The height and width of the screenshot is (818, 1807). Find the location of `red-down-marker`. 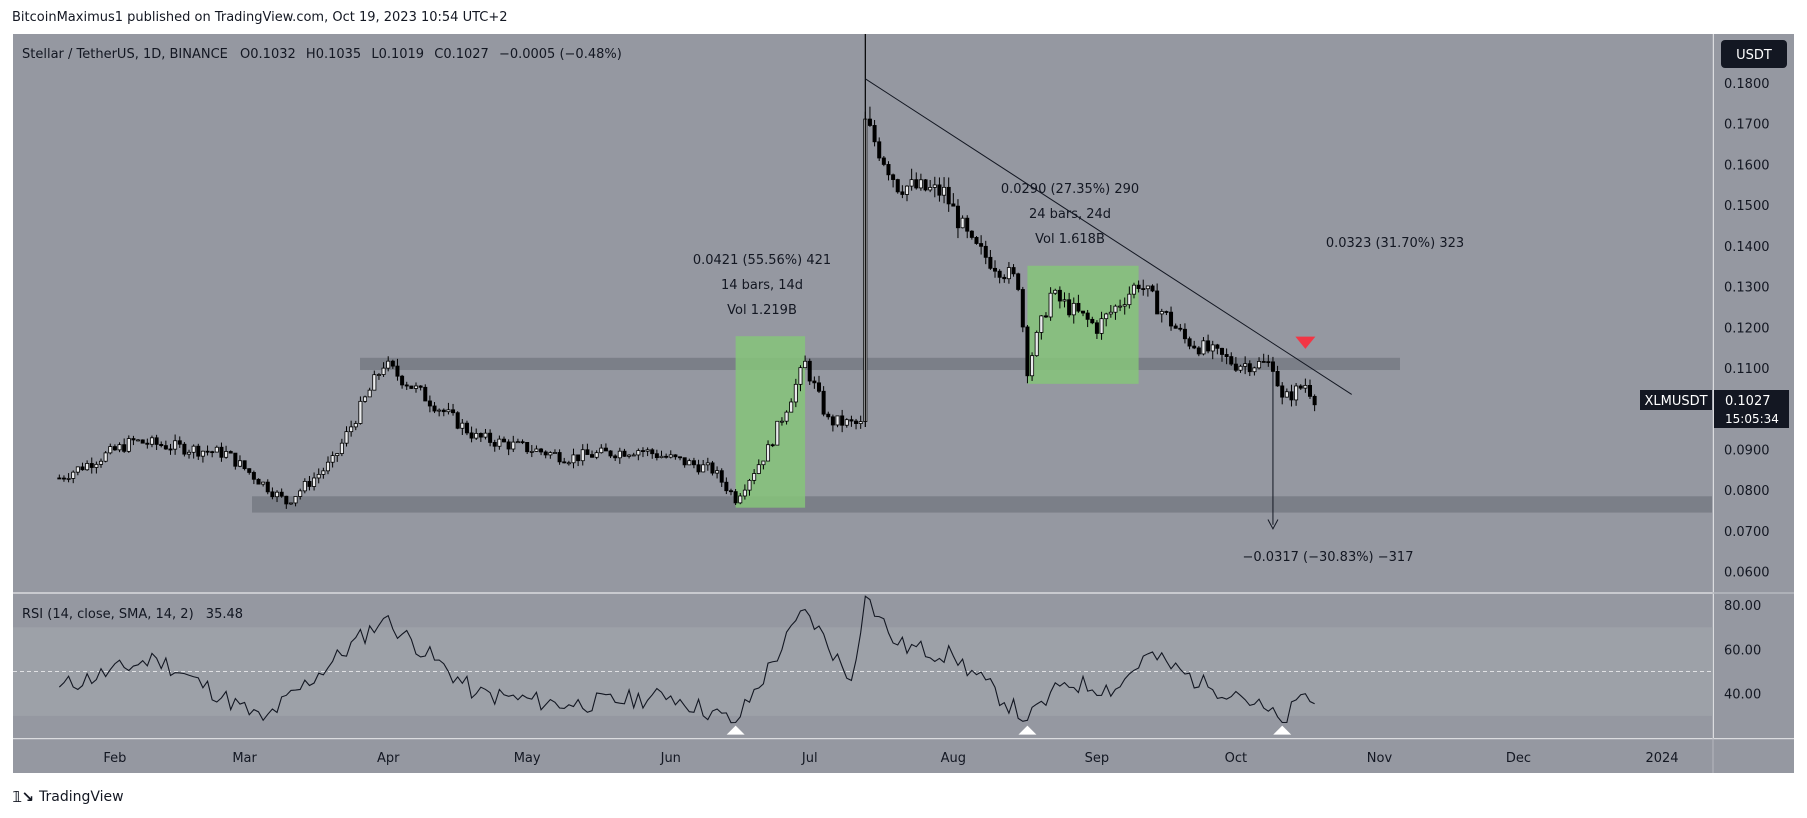

red-down-marker is located at coordinates (1305, 342).